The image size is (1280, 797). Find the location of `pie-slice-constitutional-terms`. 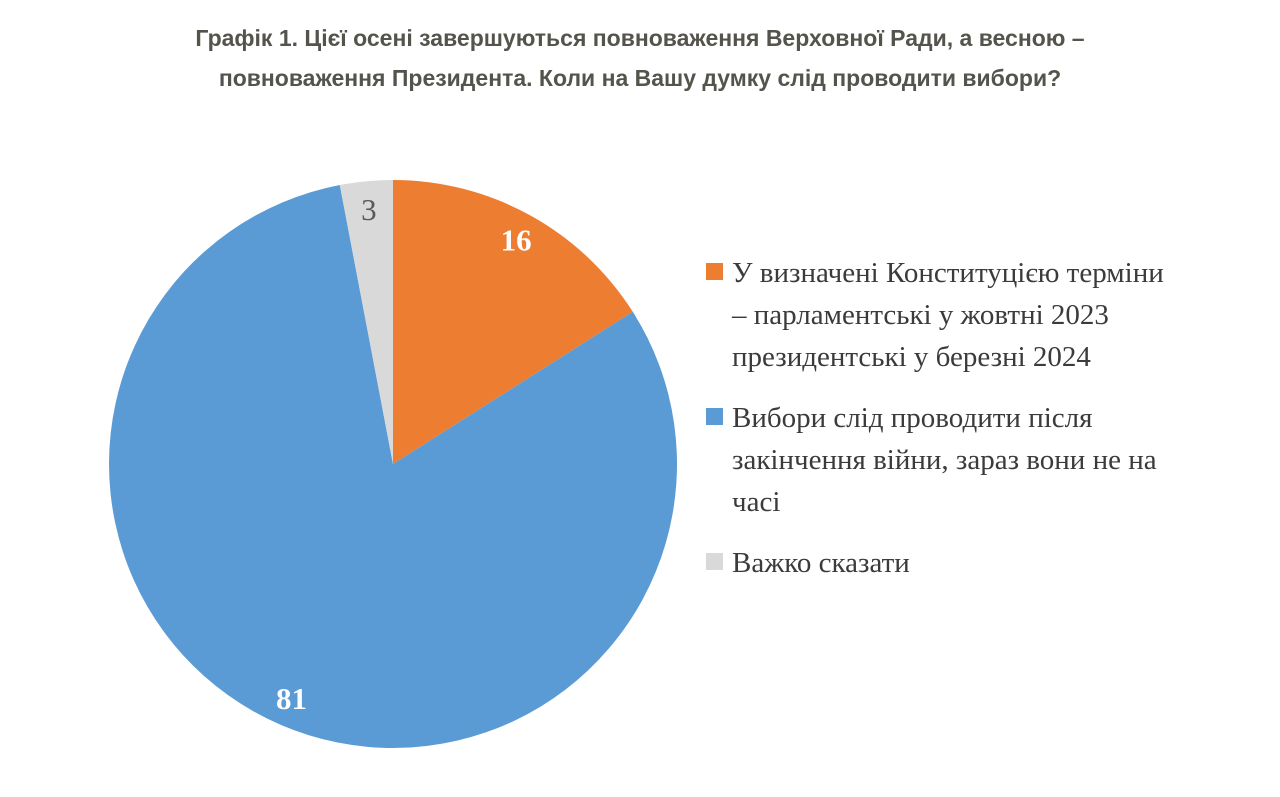

pie-slice-constitutional-terms is located at coordinates (513, 322).